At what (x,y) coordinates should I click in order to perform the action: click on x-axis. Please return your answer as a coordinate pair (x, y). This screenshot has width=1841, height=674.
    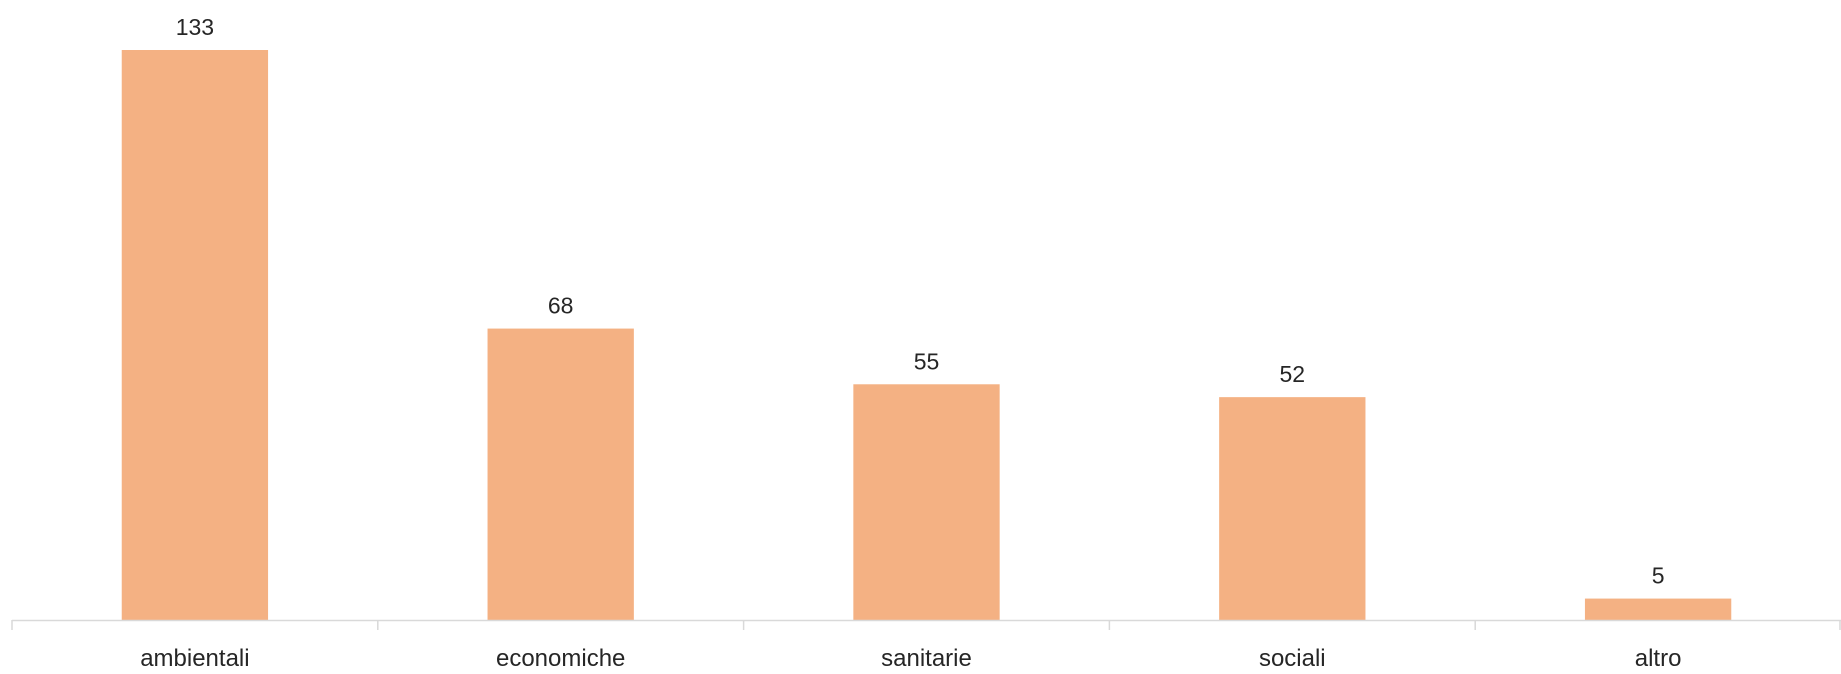
    Looking at the image, I should click on (926, 624).